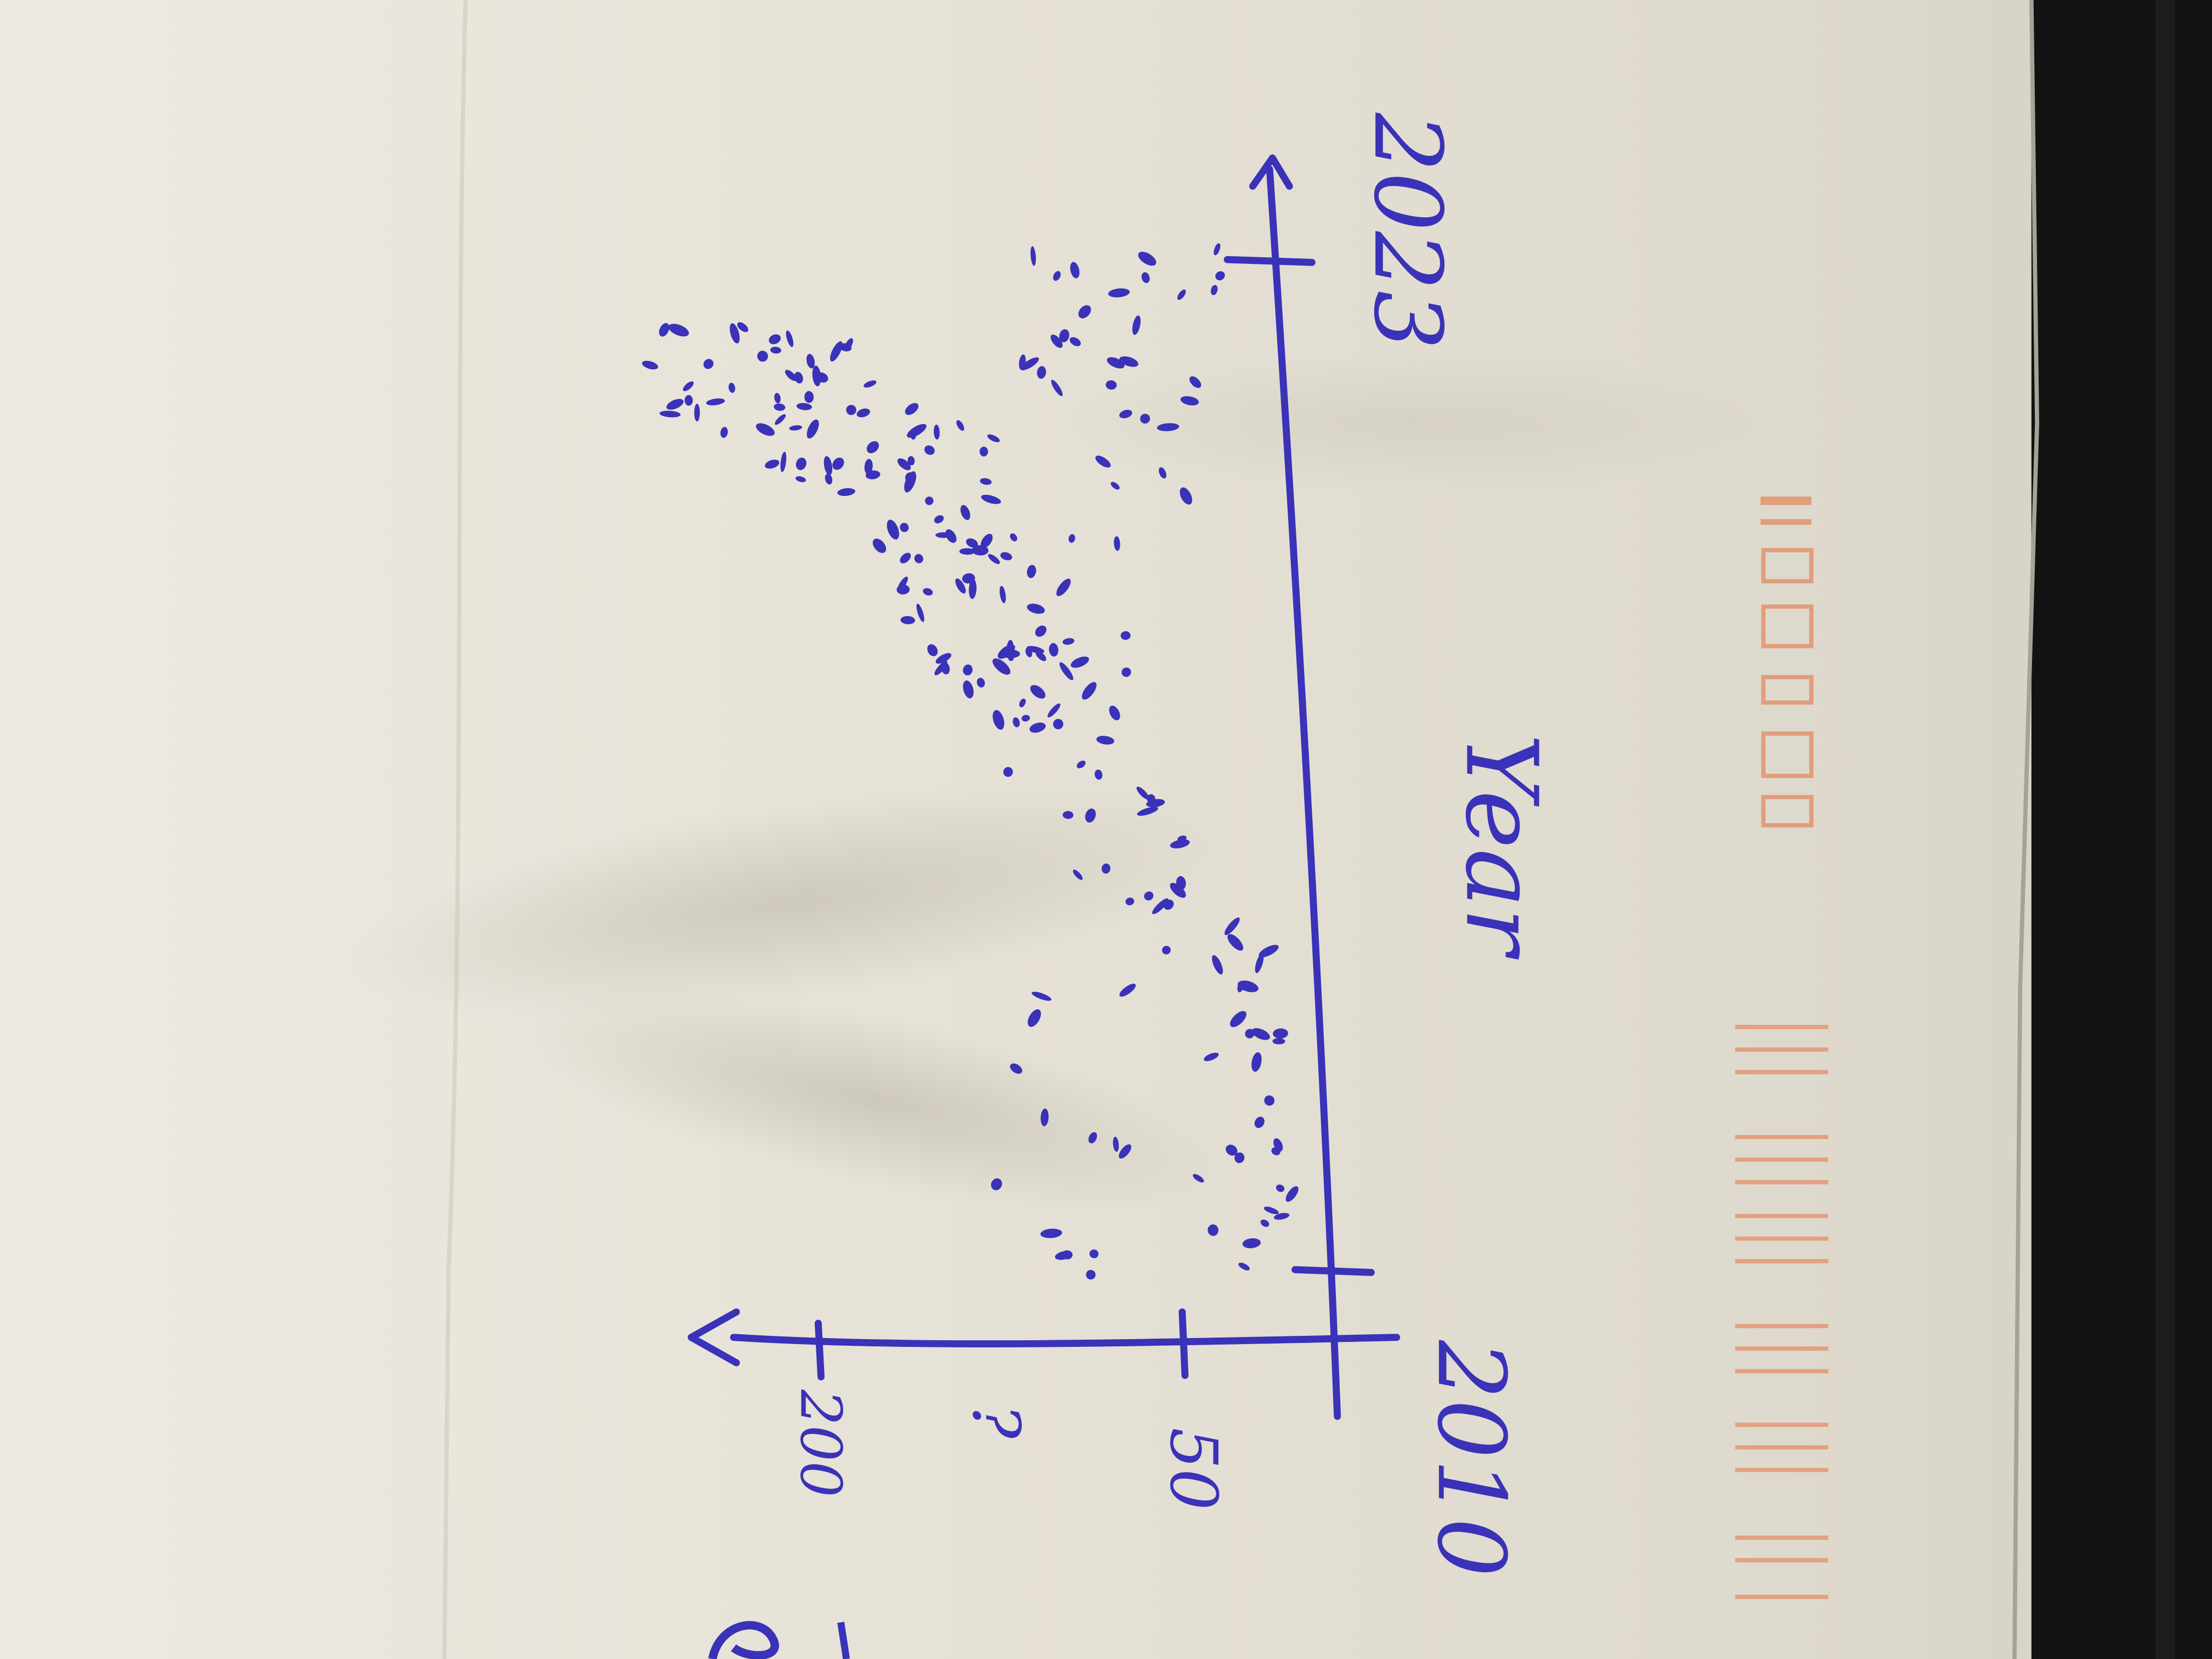  I want to click on paper-fold, so click(455, 830).